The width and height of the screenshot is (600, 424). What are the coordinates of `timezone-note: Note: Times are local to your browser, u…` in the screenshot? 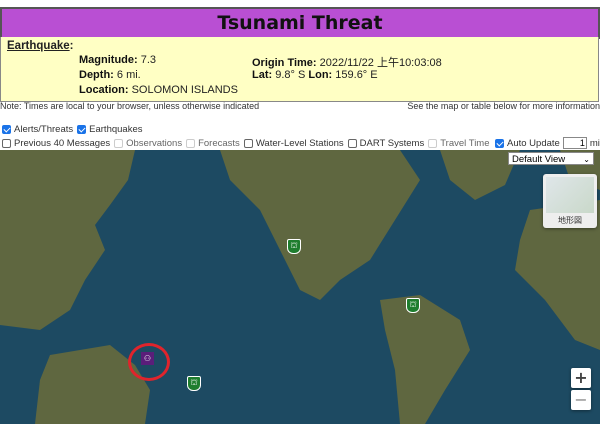 It's located at (130, 106).